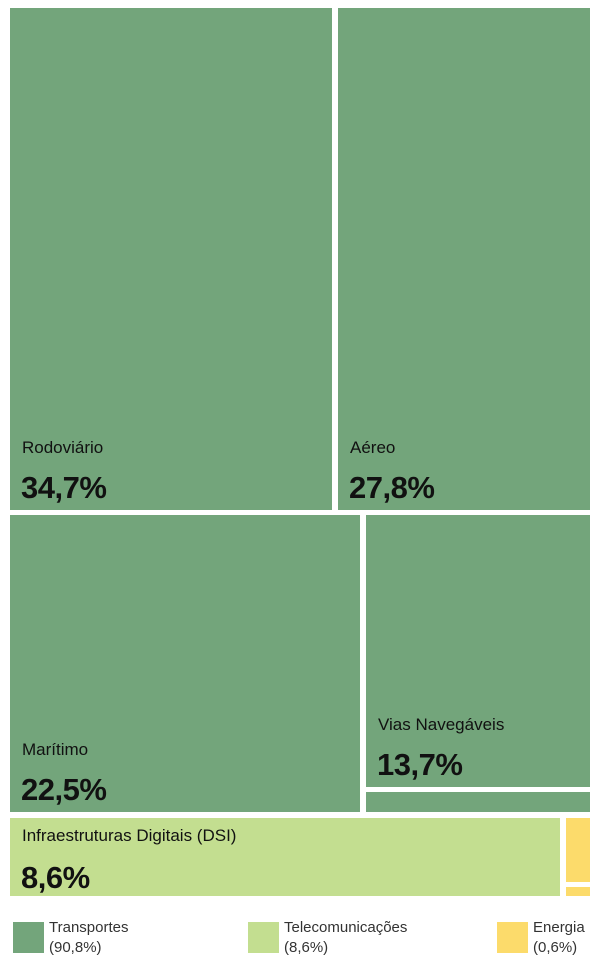  What do you see at coordinates (62, 447) in the screenshot?
I see `tile-label: Rodoviário` at bounding box center [62, 447].